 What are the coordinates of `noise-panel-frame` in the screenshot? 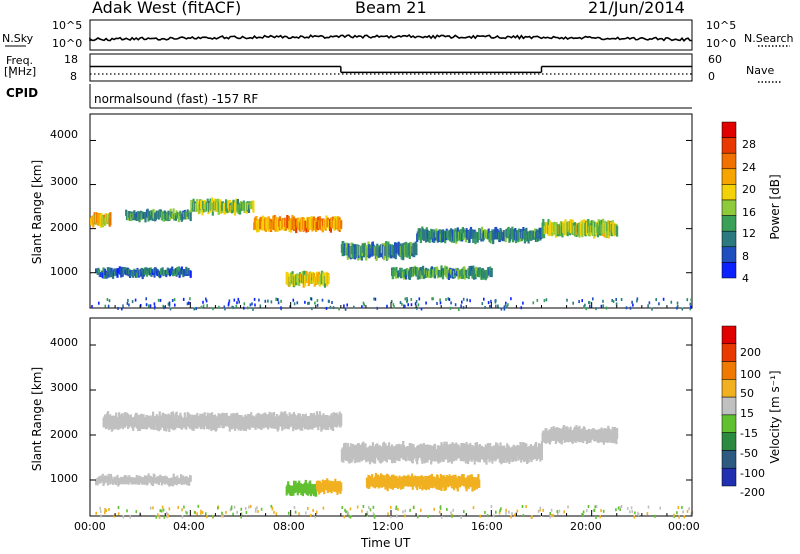 It's located at (391, 35).